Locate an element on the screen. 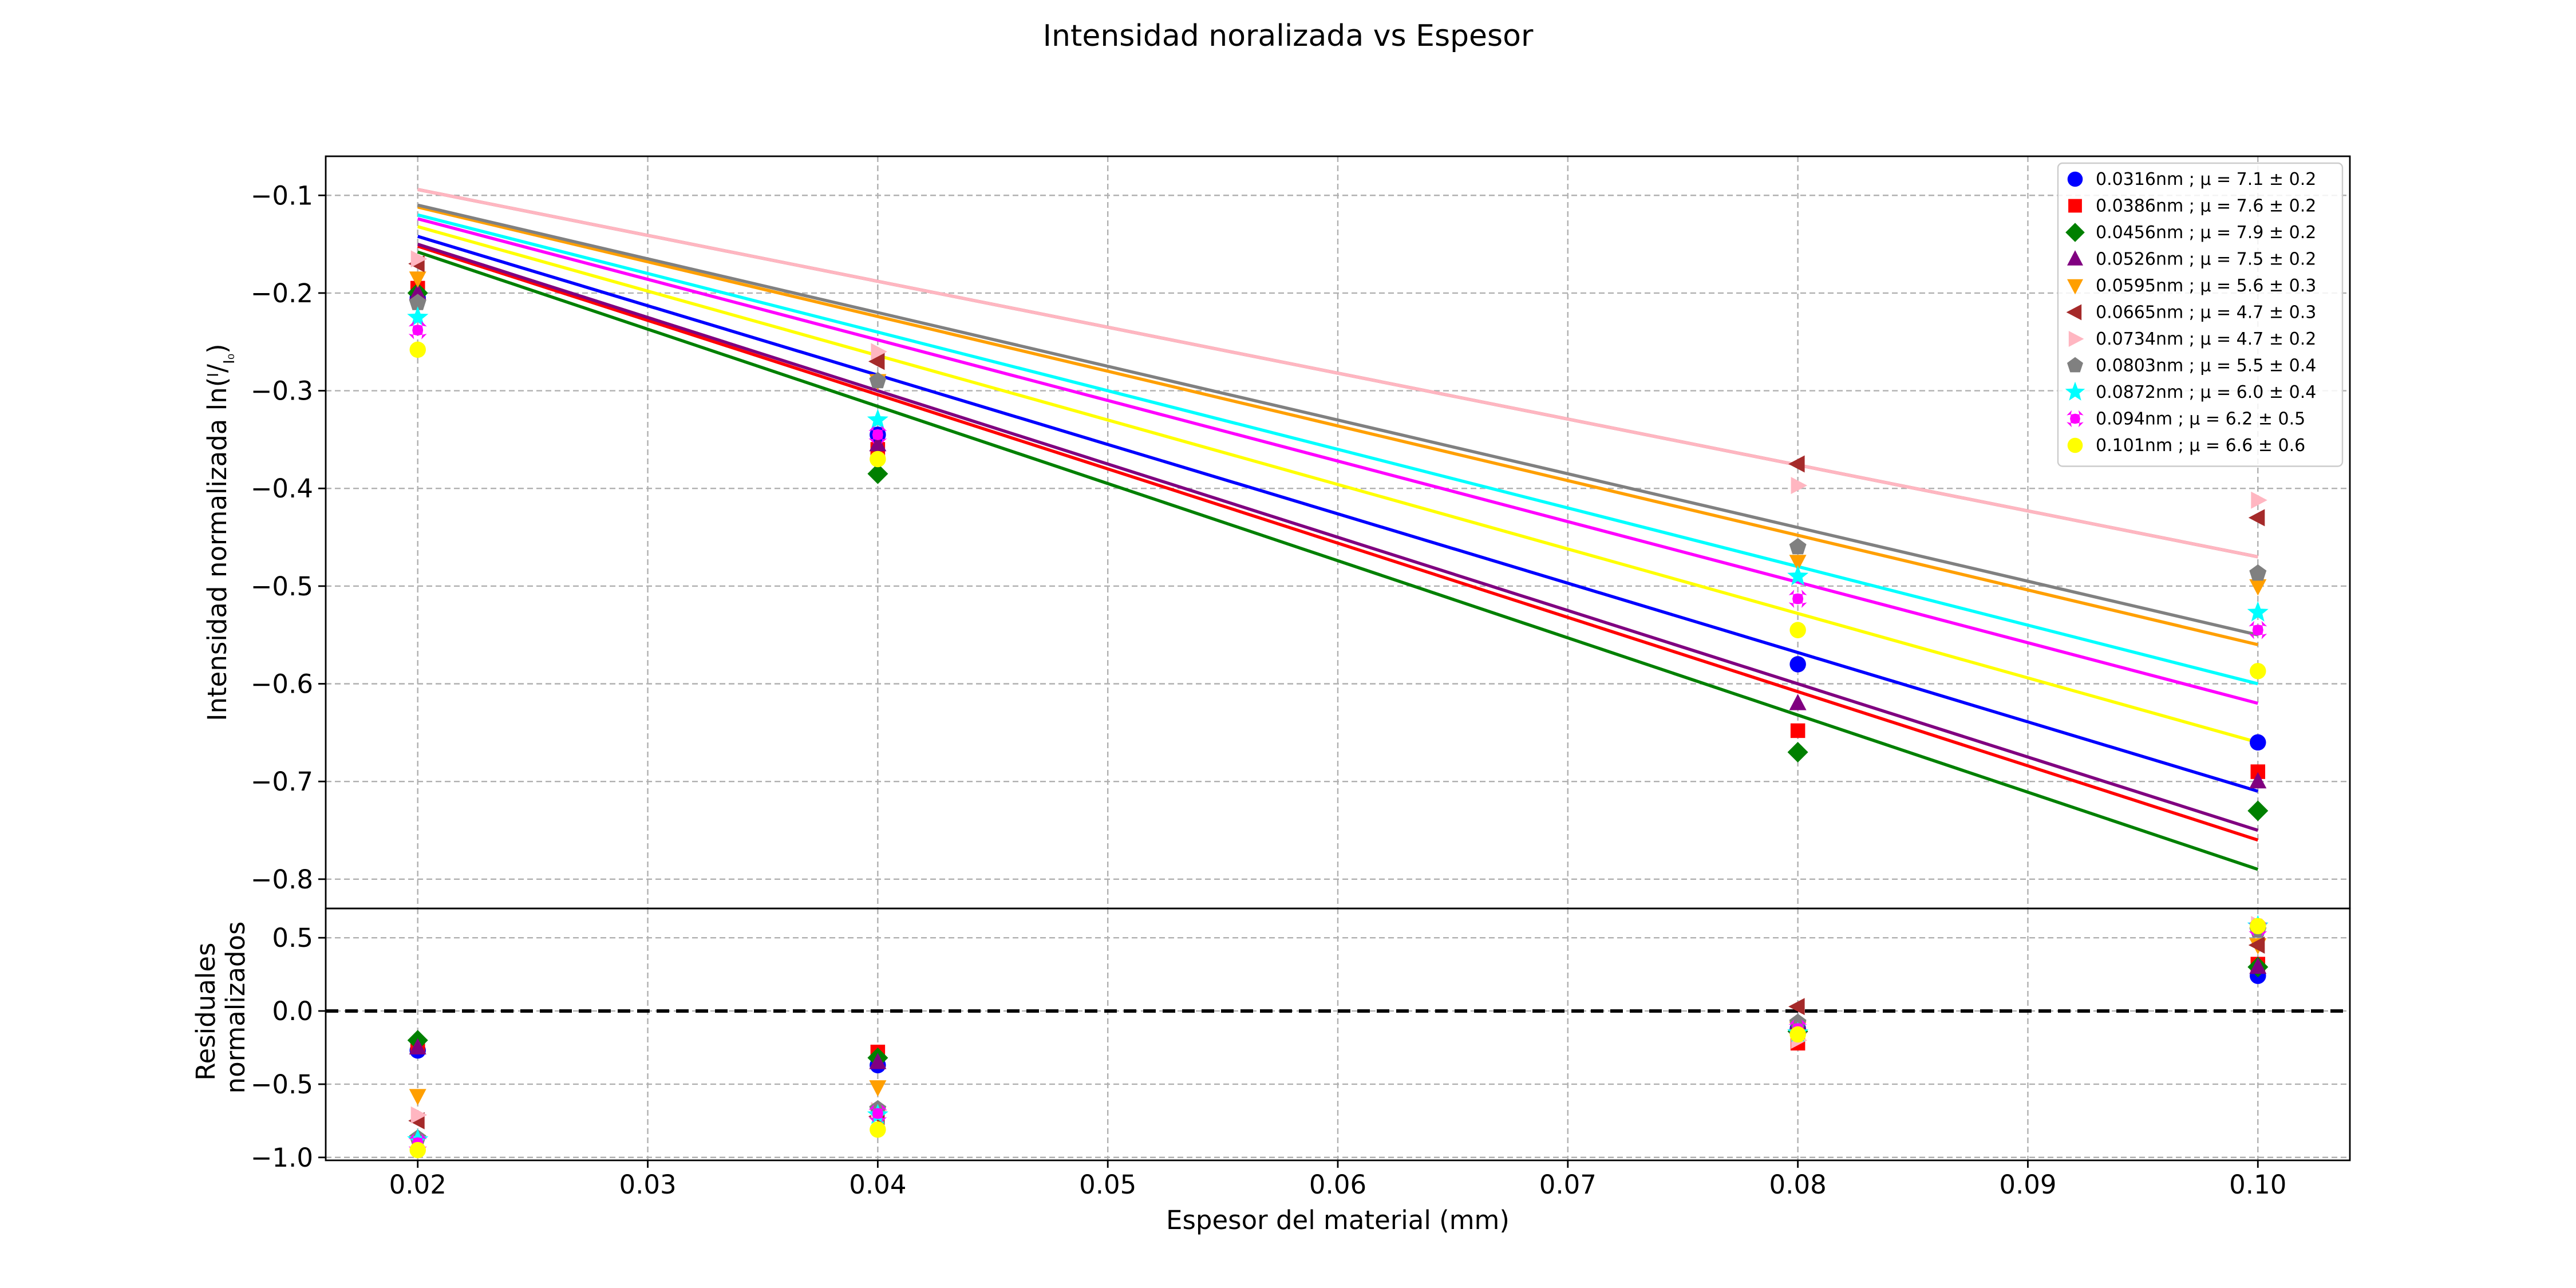 The image size is (2576, 1288). x-tick-label: 0.09 is located at coordinates (2027, 1185).